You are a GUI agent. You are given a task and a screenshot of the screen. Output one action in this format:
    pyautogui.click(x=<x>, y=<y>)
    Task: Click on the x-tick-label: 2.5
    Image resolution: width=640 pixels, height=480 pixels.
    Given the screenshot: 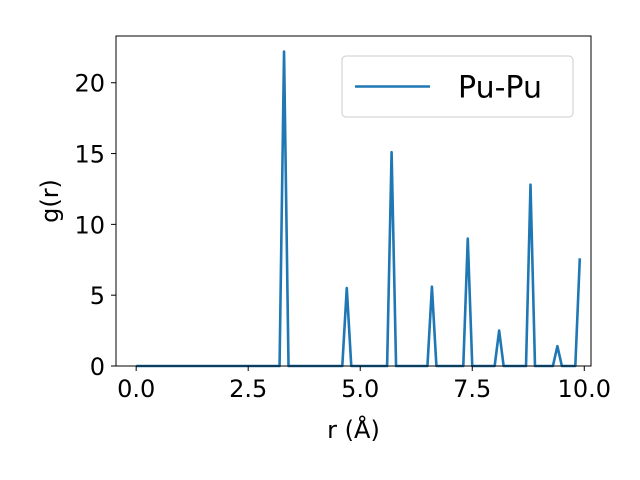 What is the action you would take?
    pyautogui.click(x=248, y=389)
    